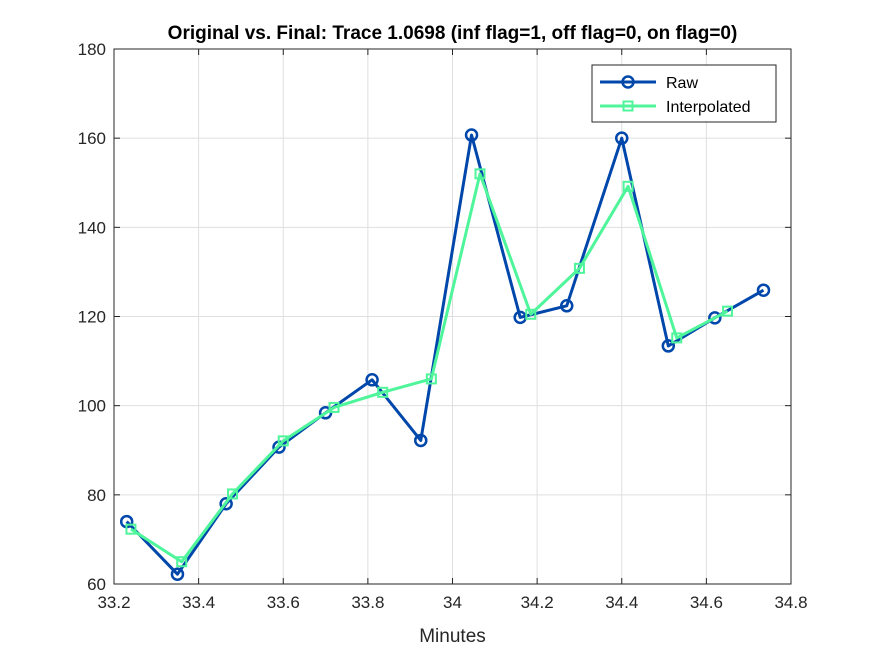 This screenshot has width=875, height=656. What do you see at coordinates (367, 602) in the screenshot?
I see `x-tick-label: 33.8` at bounding box center [367, 602].